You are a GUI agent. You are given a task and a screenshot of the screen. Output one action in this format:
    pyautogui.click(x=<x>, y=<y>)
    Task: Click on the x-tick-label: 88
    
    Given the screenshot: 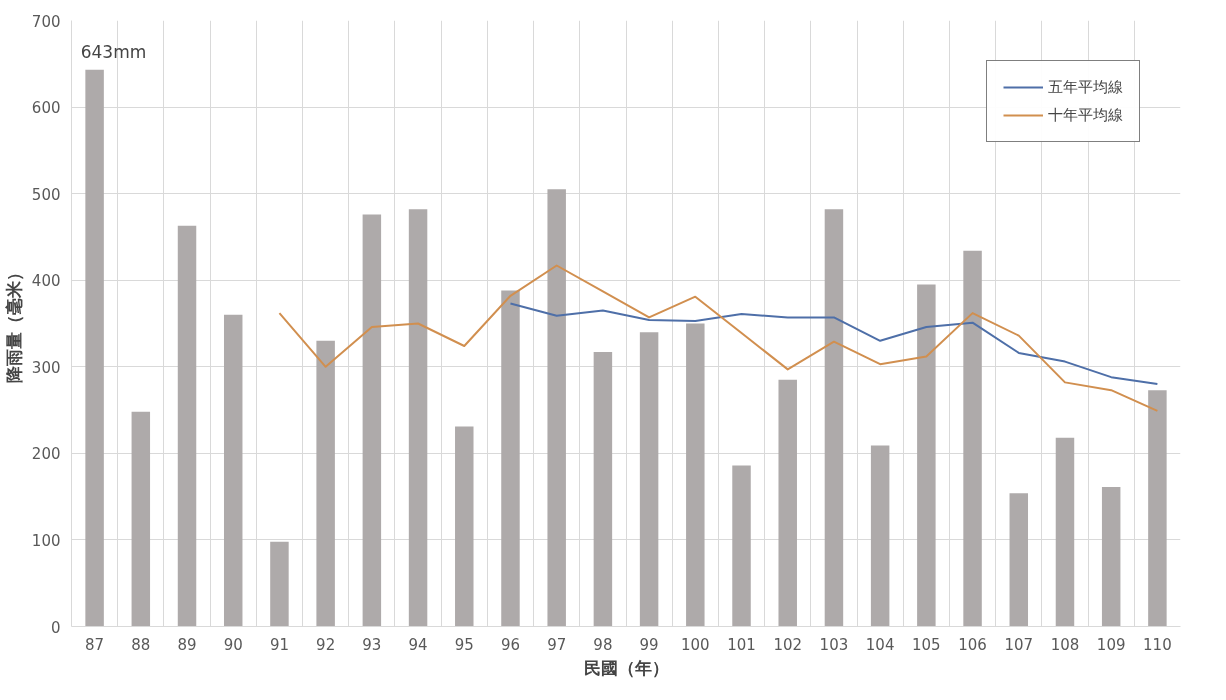 What is the action you would take?
    pyautogui.click(x=141, y=644)
    